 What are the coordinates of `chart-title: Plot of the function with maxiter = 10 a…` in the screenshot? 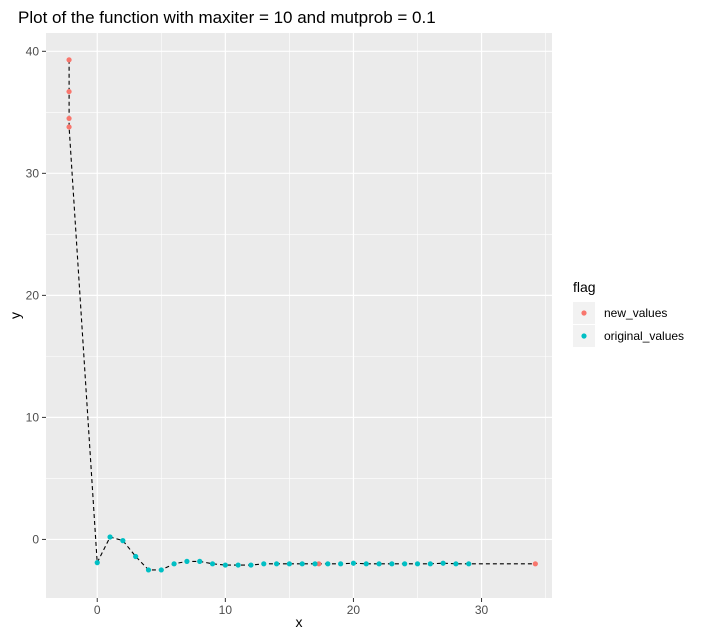 It's located at (227, 17).